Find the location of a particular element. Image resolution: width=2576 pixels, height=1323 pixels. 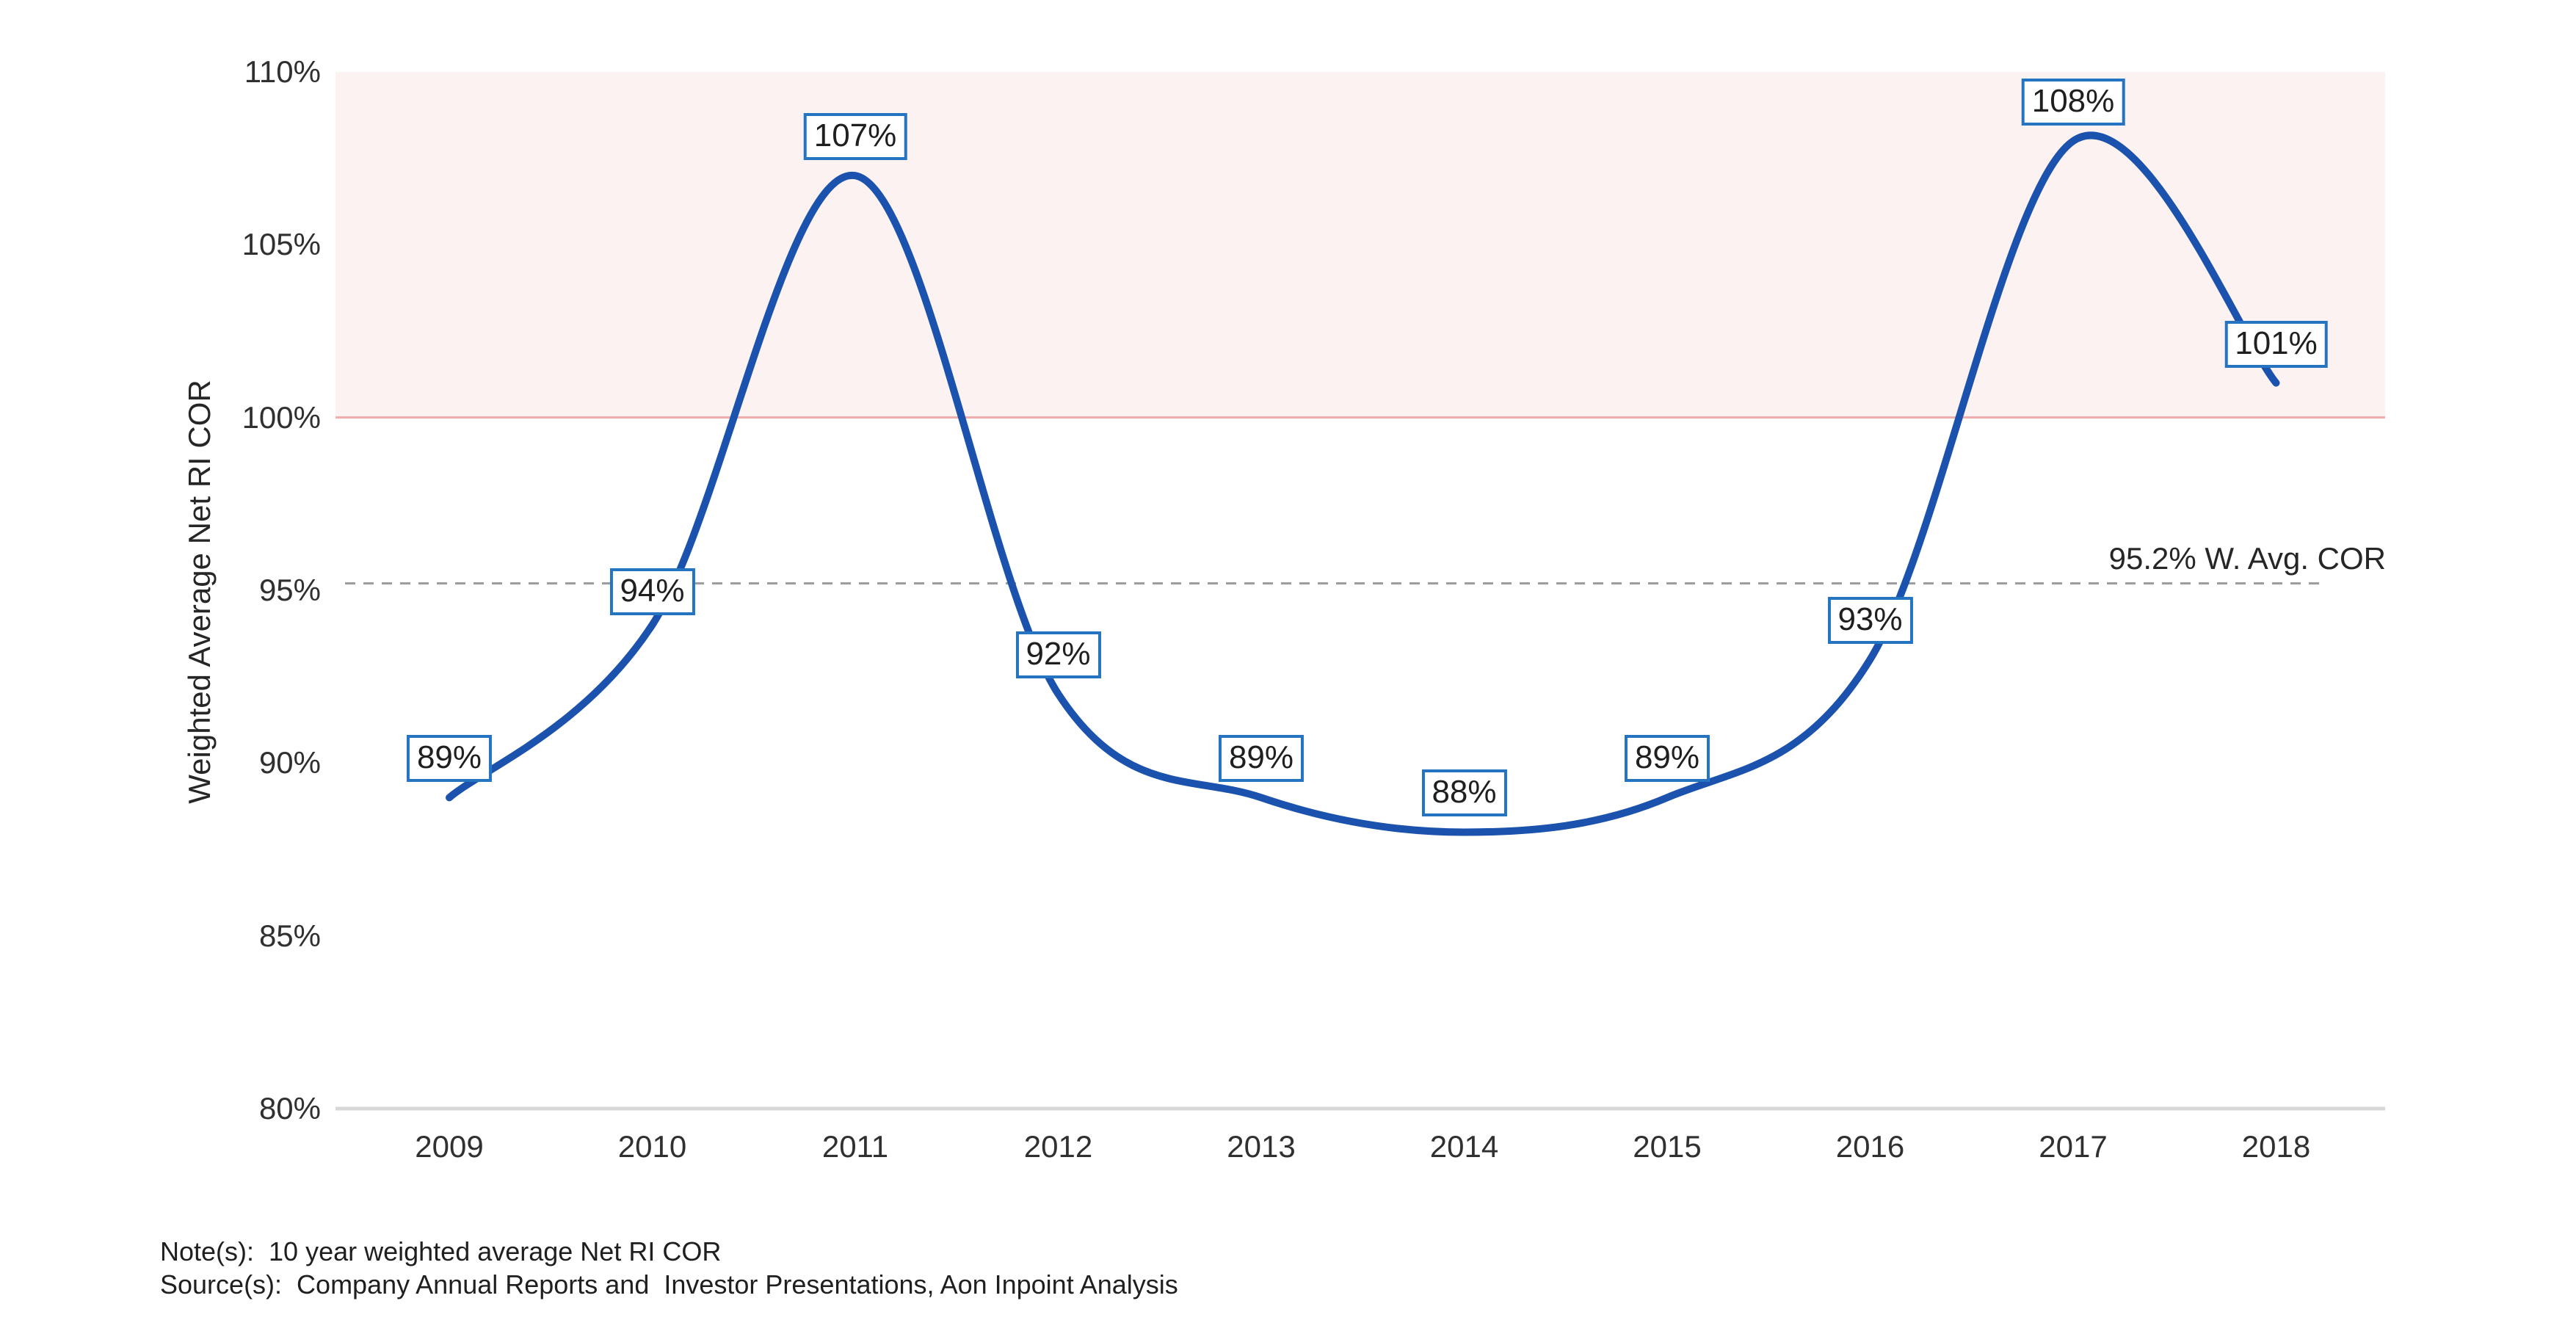

average-cor-label: 95.2% W. Avg. COR is located at coordinates (2247, 558).